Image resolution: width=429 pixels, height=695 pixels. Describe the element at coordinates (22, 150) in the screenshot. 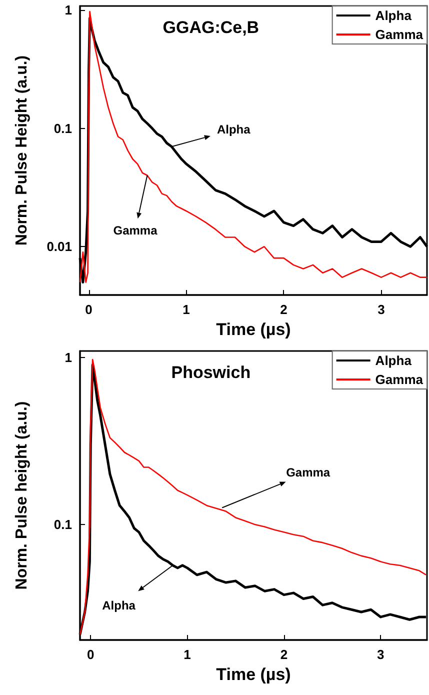

I see `y-axis-title: Norm. Pulse Height (a.u.)` at that location.